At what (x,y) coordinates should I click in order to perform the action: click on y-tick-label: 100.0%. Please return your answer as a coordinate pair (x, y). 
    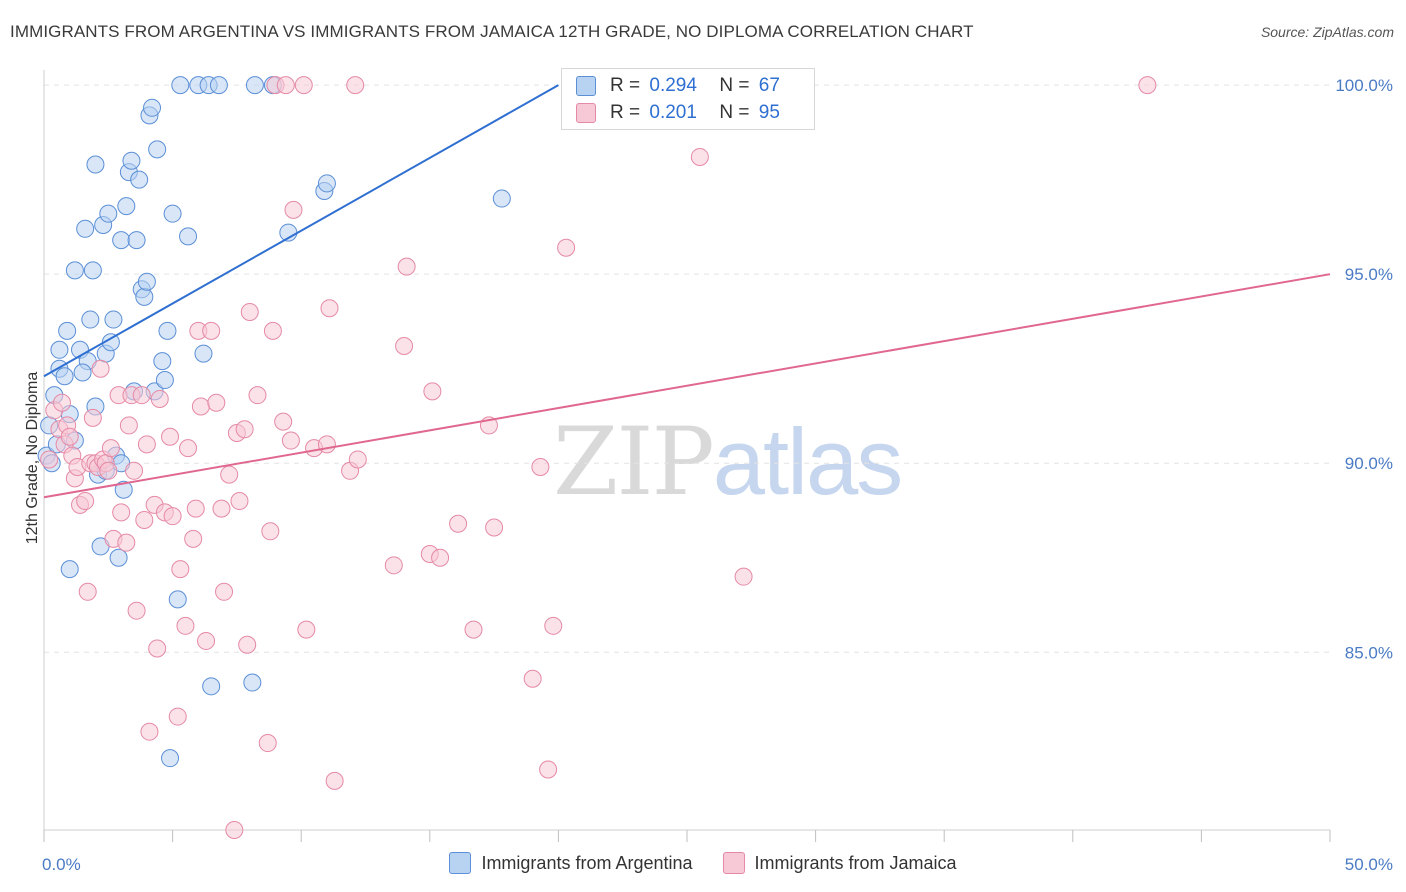
    Looking at the image, I should click on (1364, 85).